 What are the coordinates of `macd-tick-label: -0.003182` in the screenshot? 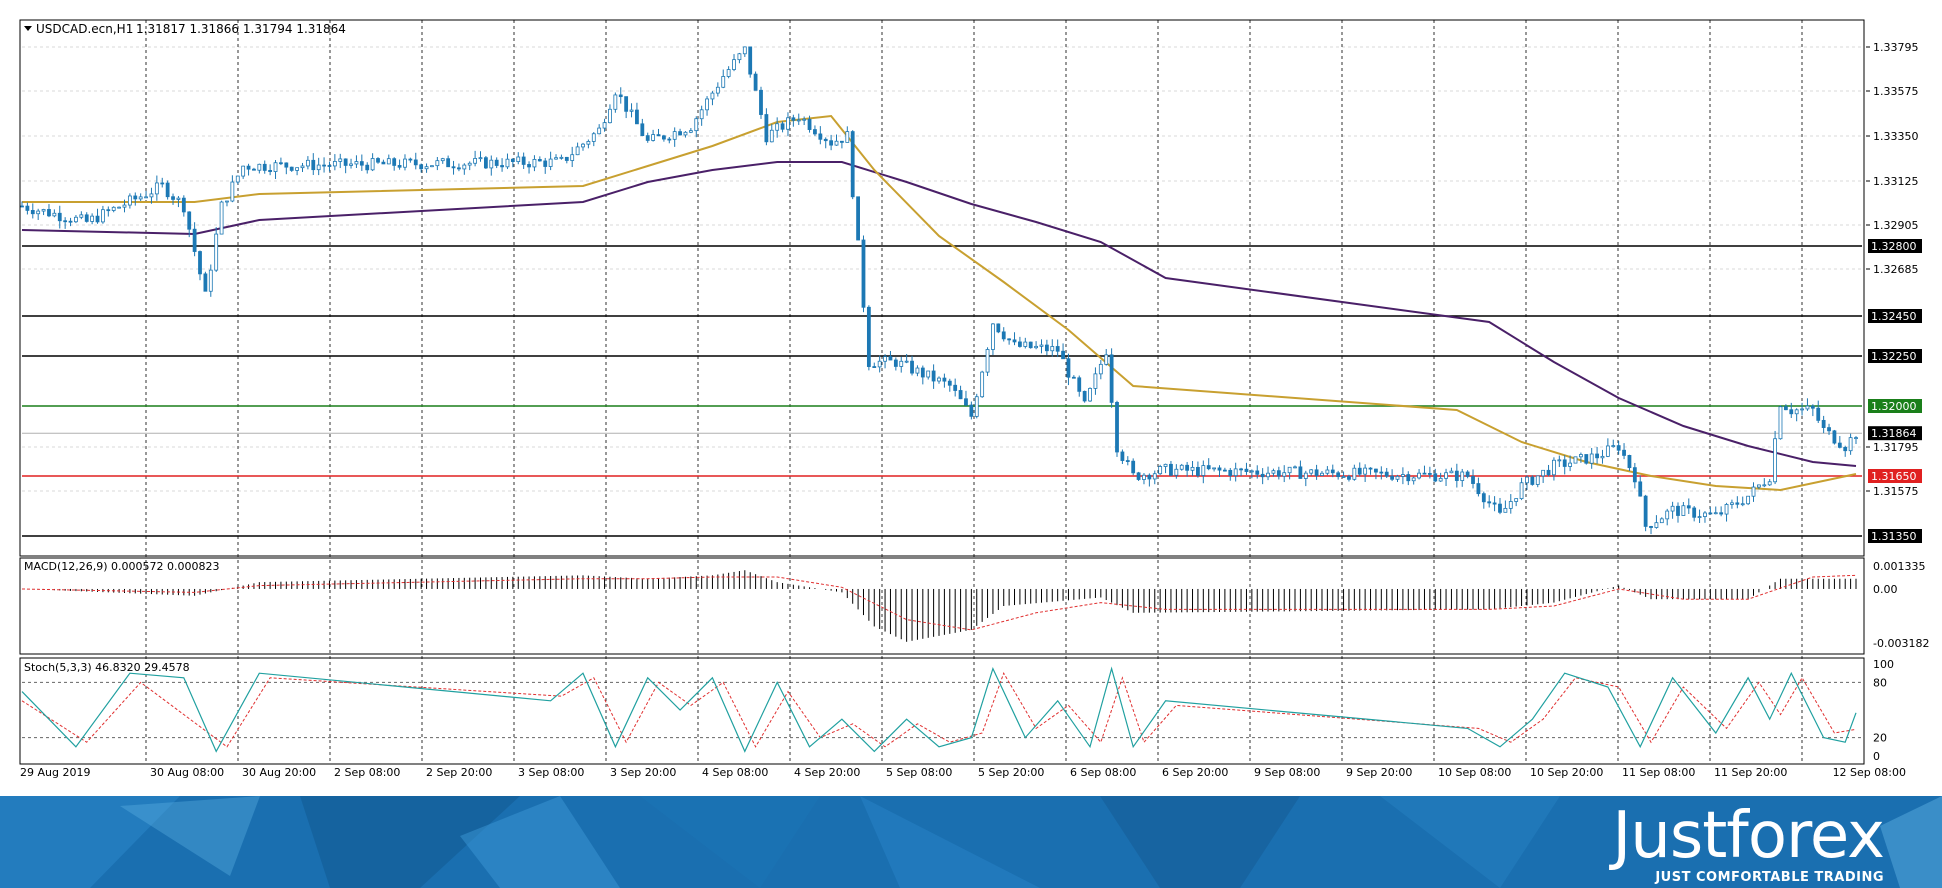 It's located at (1901, 643).